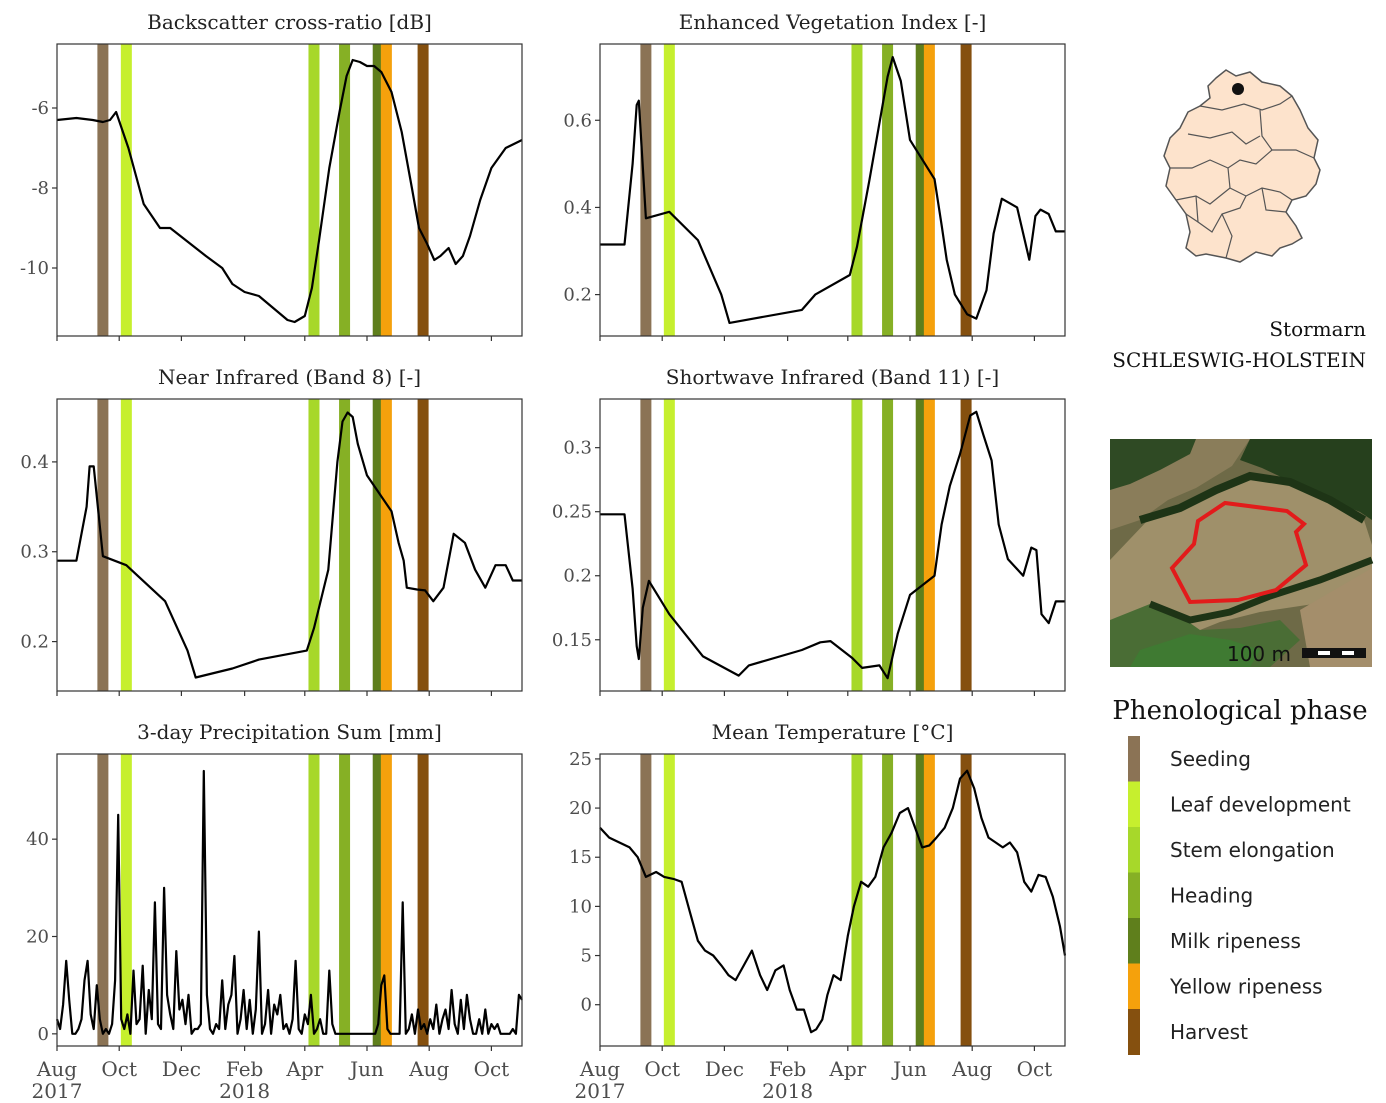 The image size is (1386, 1103). Describe the element at coordinates (1134, 895) in the screenshot. I see `legend-swatch-heading` at that location.